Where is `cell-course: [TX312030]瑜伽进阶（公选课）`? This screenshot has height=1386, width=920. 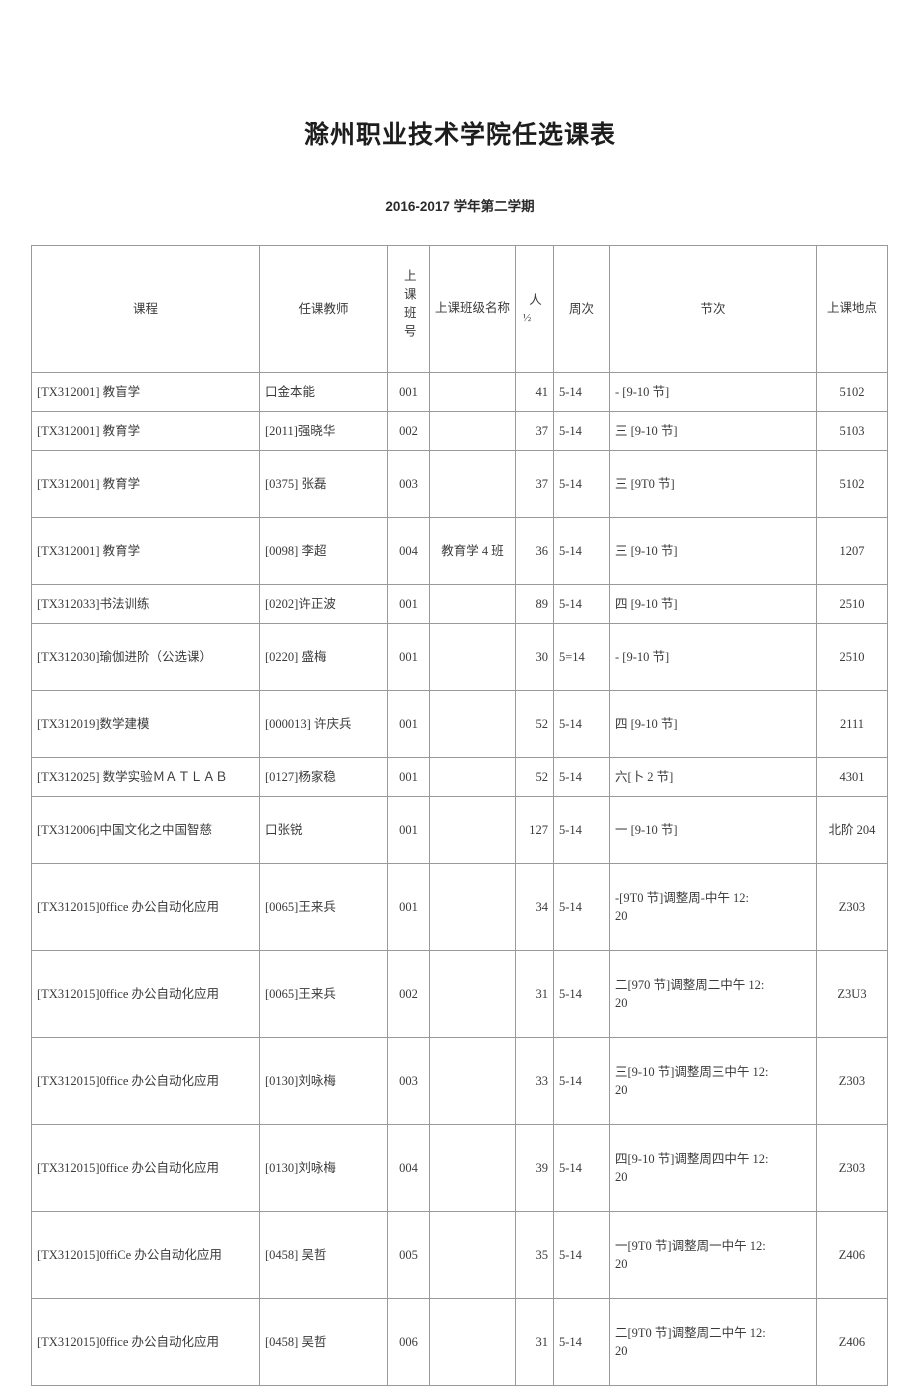
cell-course: [TX312030]瑜伽进阶（公选课） is located at coordinates (145, 657).